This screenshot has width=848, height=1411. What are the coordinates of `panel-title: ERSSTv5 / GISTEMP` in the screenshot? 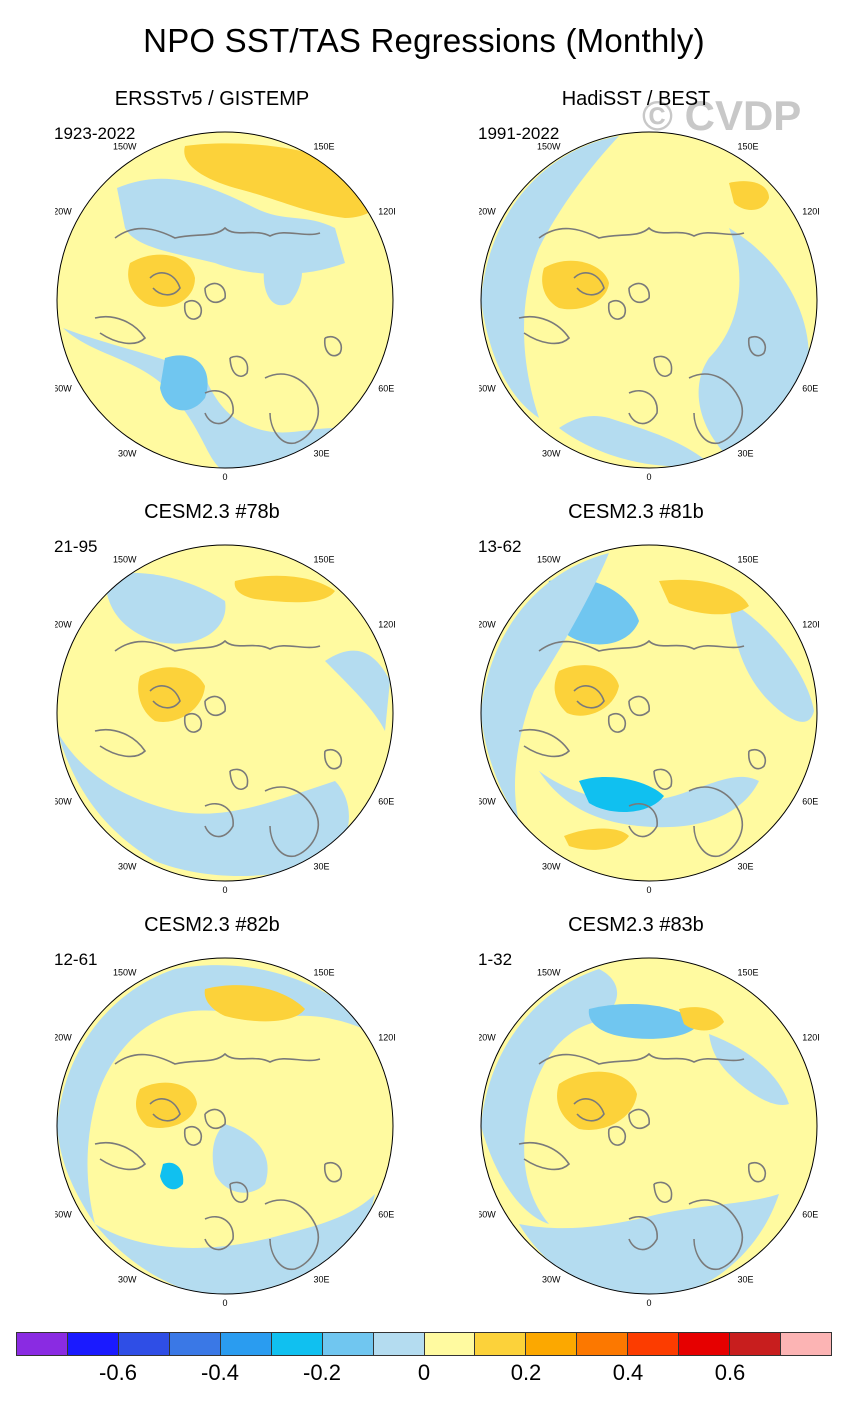 It's located at (212, 99).